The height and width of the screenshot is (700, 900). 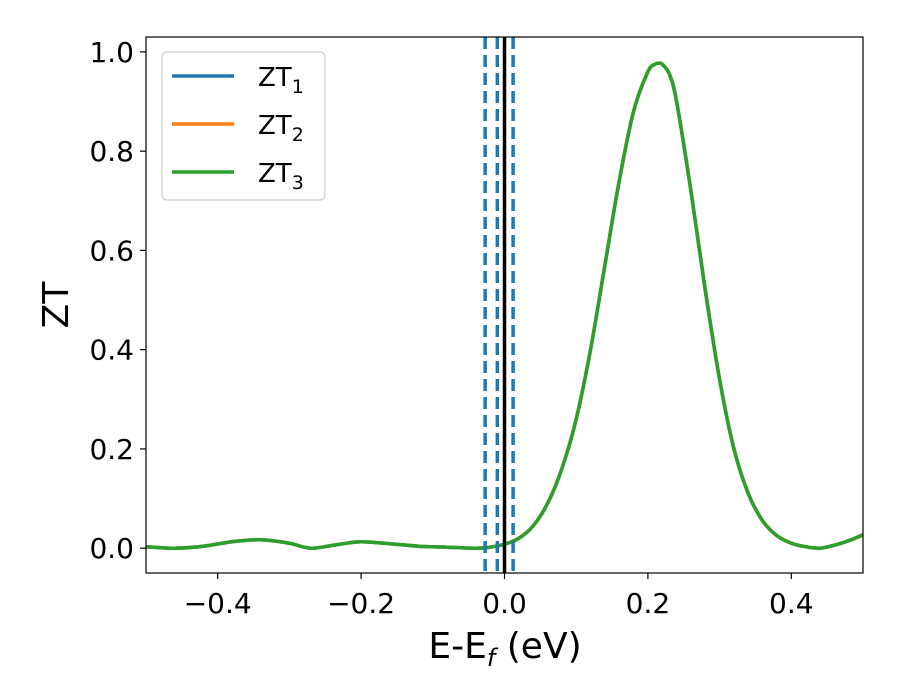 What do you see at coordinates (538, 646) in the screenshot?
I see `x-axis-label-suffix: (eV)` at bounding box center [538, 646].